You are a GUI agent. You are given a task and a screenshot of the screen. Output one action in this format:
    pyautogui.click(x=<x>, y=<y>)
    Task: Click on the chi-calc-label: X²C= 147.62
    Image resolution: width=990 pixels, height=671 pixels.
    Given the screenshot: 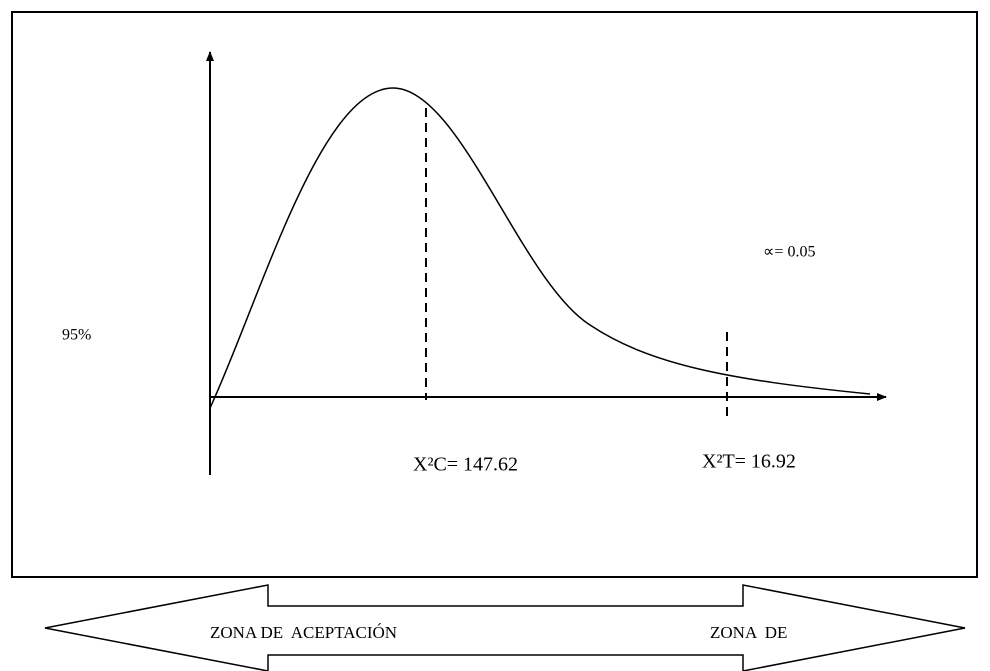 What is the action you would take?
    pyautogui.click(x=465, y=465)
    